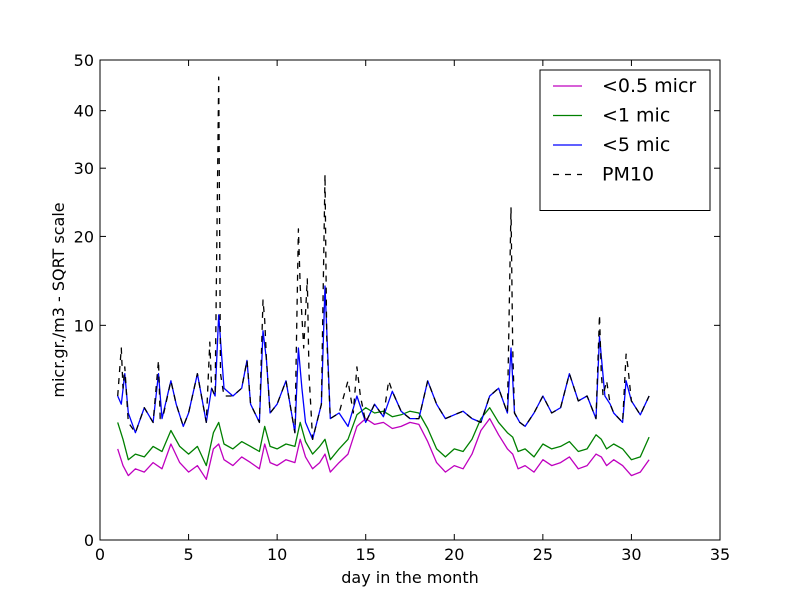  What do you see at coordinates (277, 554) in the screenshot?
I see `x-tick-label-2: 10` at bounding box center [277, 554].